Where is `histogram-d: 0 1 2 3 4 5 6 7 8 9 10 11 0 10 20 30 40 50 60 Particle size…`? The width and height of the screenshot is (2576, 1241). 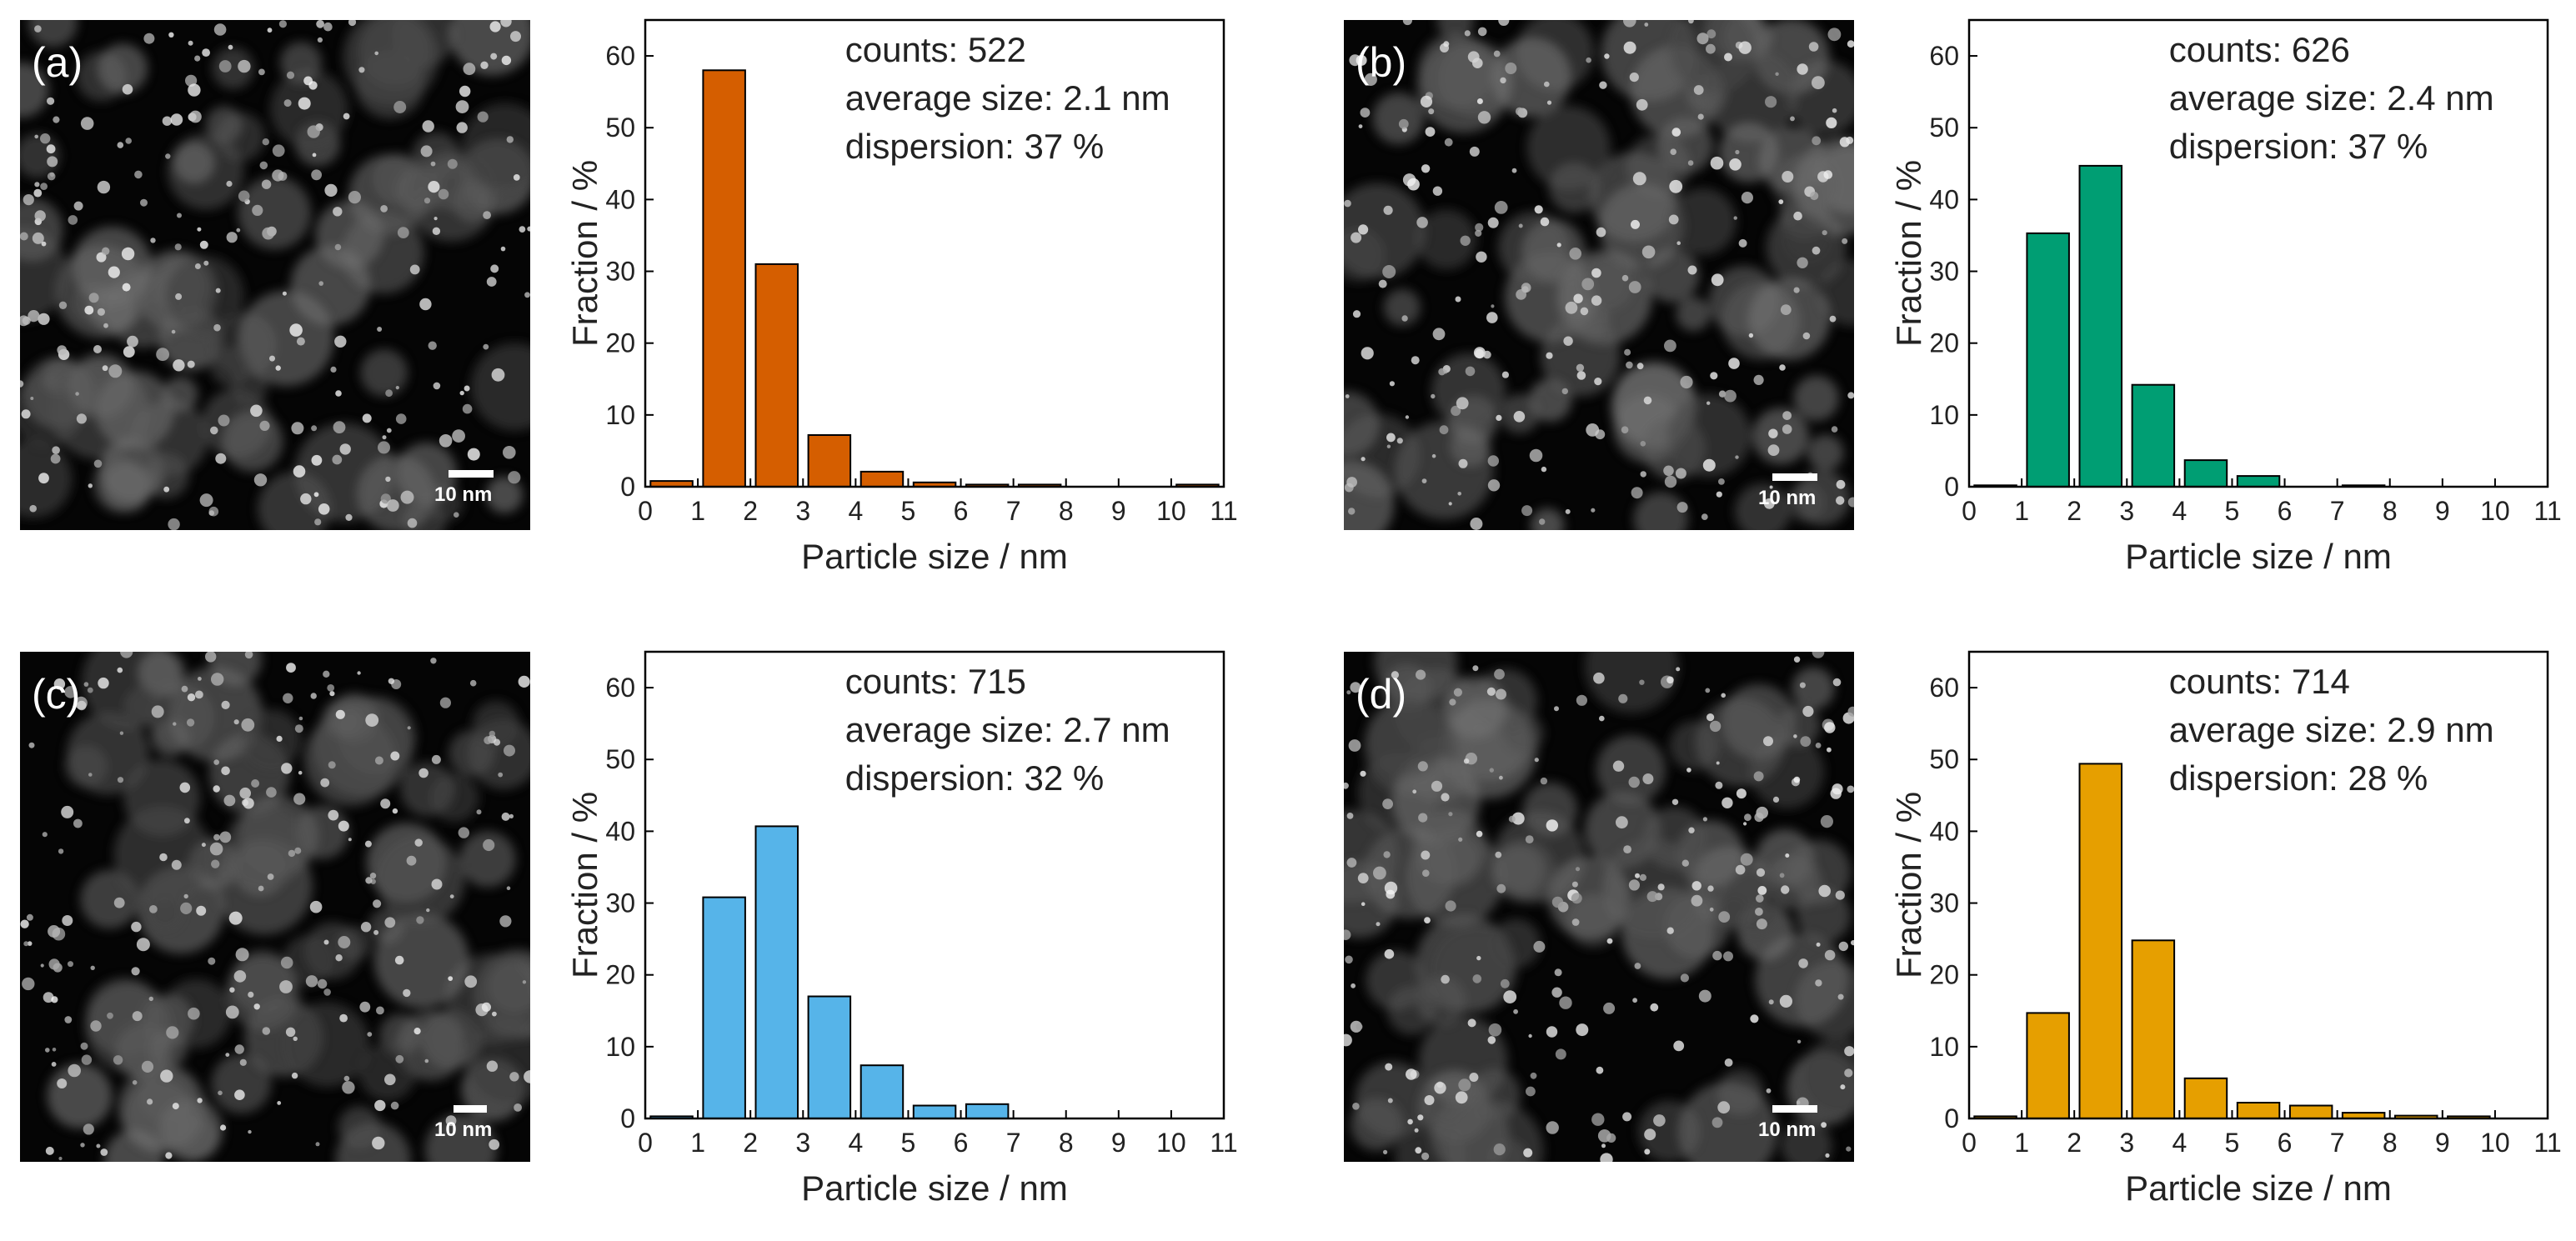 histogram-d: 0 1 2 3 4 5 6 7 8 9 10 11 0 10 20 30 40 50 60 Particle size… is located at coordinates (2215, 934).